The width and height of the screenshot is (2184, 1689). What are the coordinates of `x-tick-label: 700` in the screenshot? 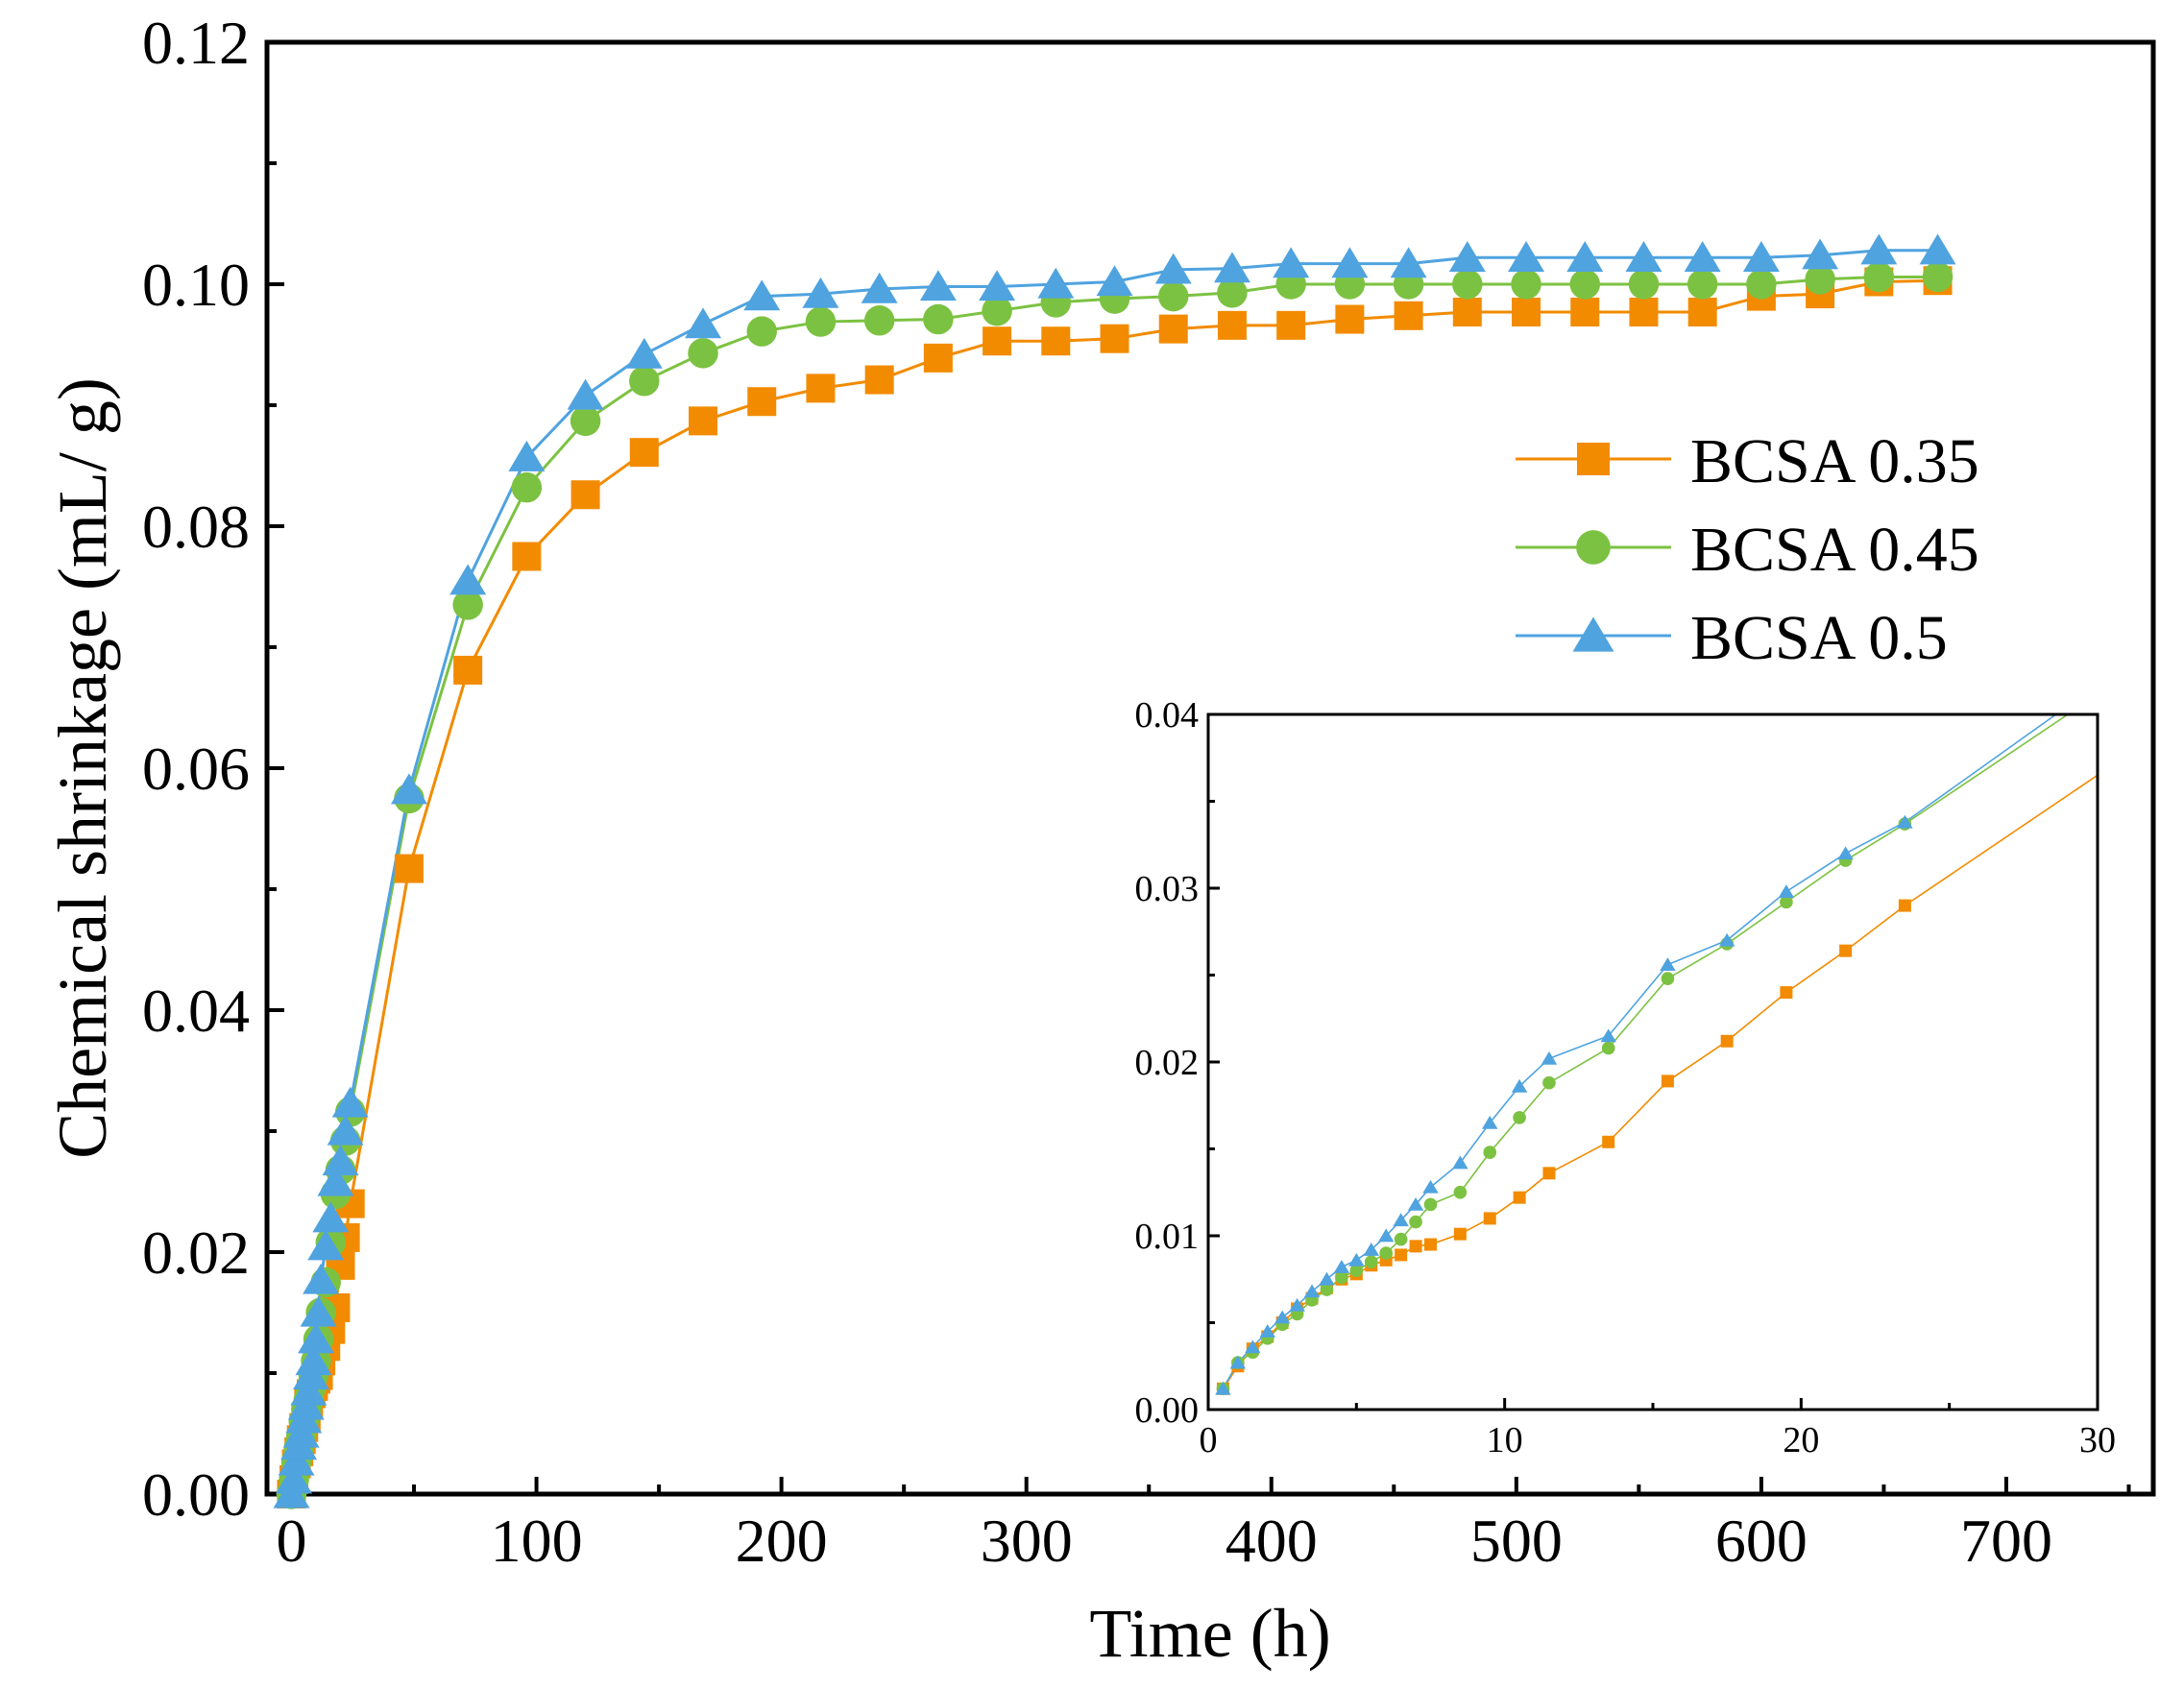 It's located at (2006, 1541).